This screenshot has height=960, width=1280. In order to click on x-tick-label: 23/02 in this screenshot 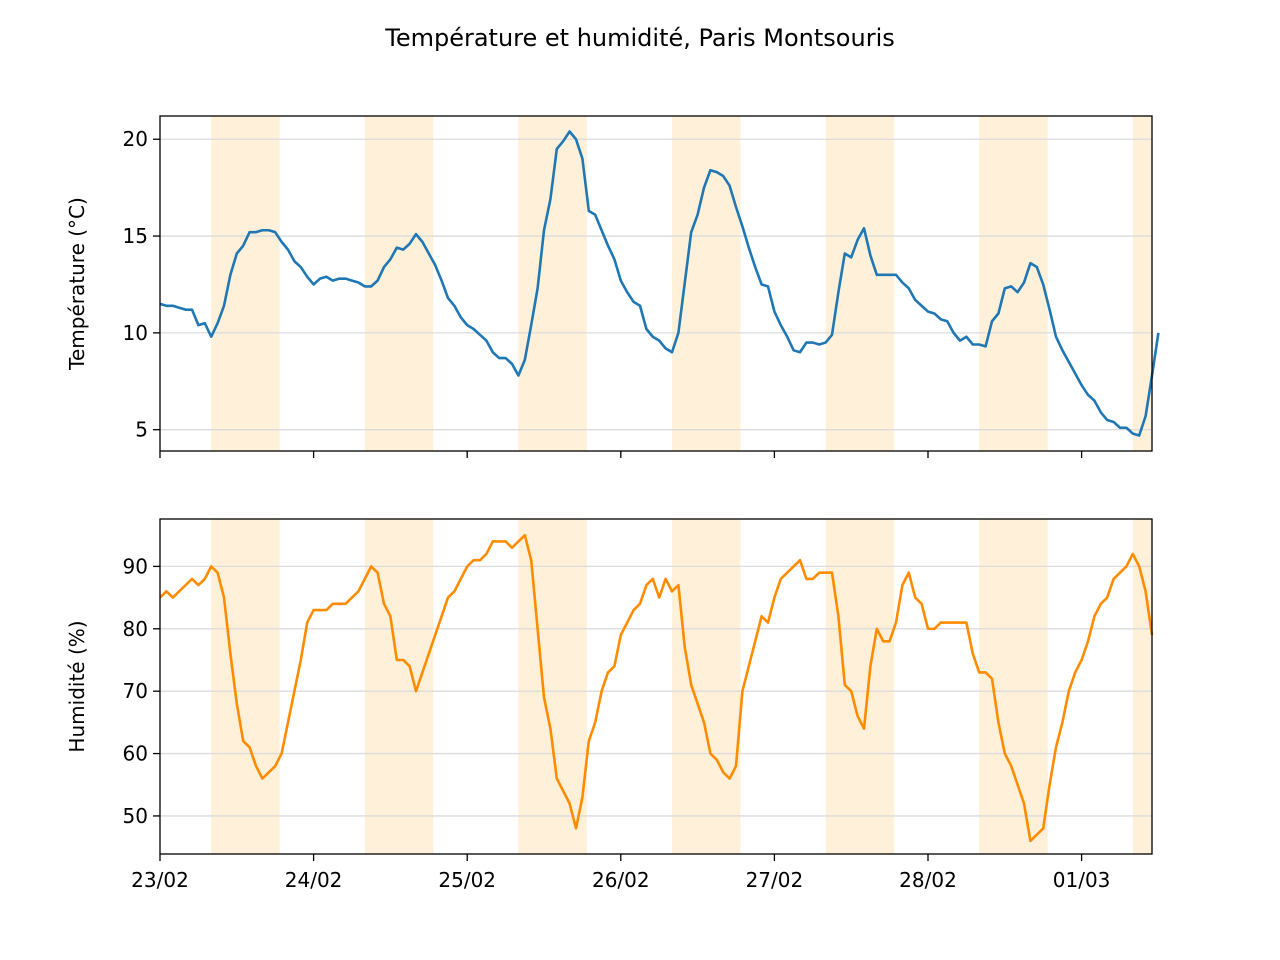, I will do `click(160, 880)`.